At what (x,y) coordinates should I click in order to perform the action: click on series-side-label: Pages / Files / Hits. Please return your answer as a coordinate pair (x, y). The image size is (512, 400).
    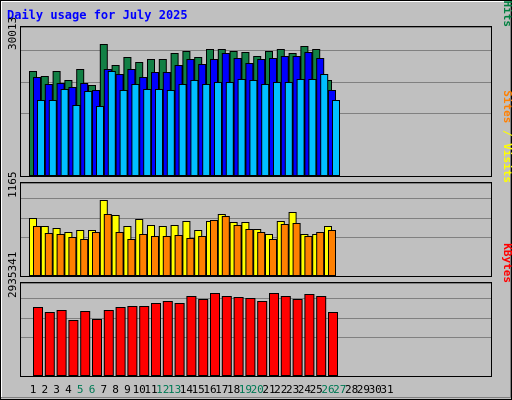
    Looking at the image, I should click on (506, 13).